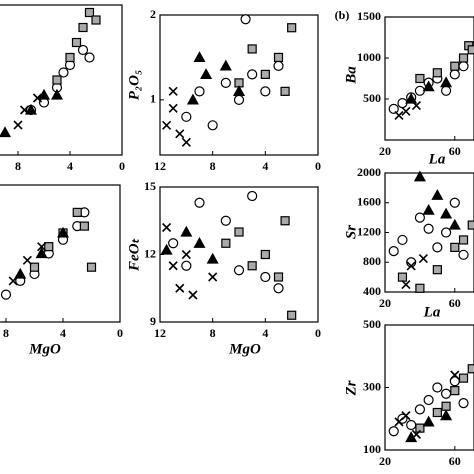 The image size is (474, 474). Describe the element at coordinates (153, 99) in the screenshot. I see `y-tick-label: 1` at that location.